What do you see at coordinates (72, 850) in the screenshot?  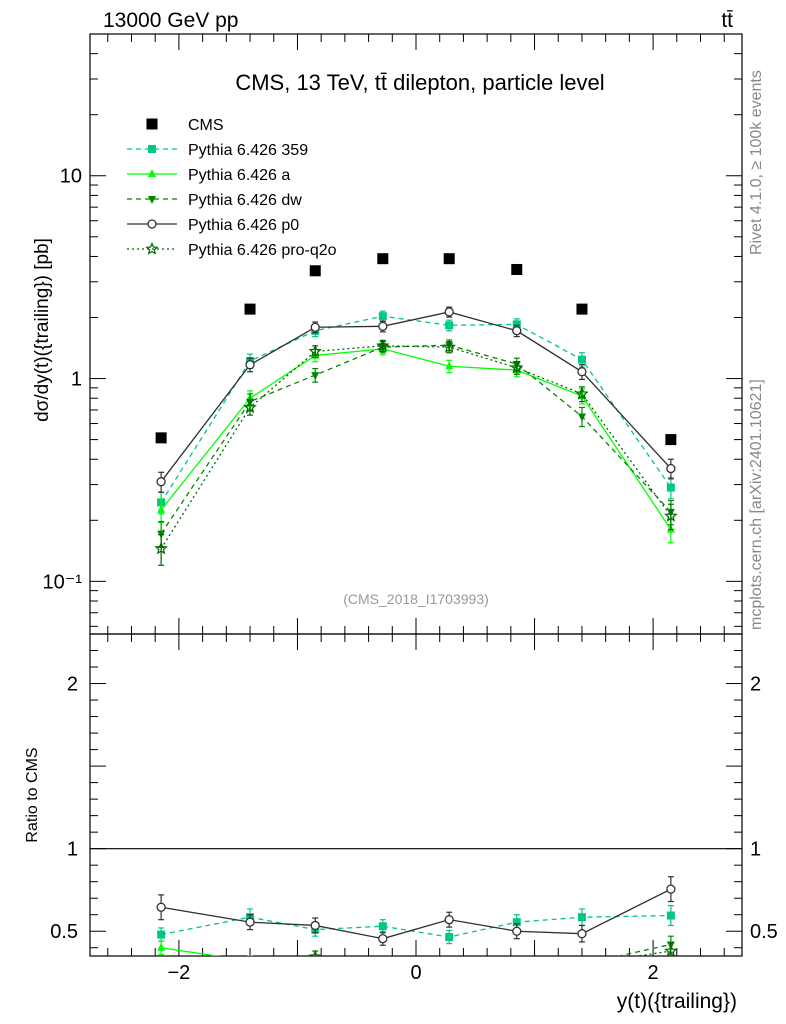 I see `ratio-y-tick-label: 1` at bounding box center [72, 850].